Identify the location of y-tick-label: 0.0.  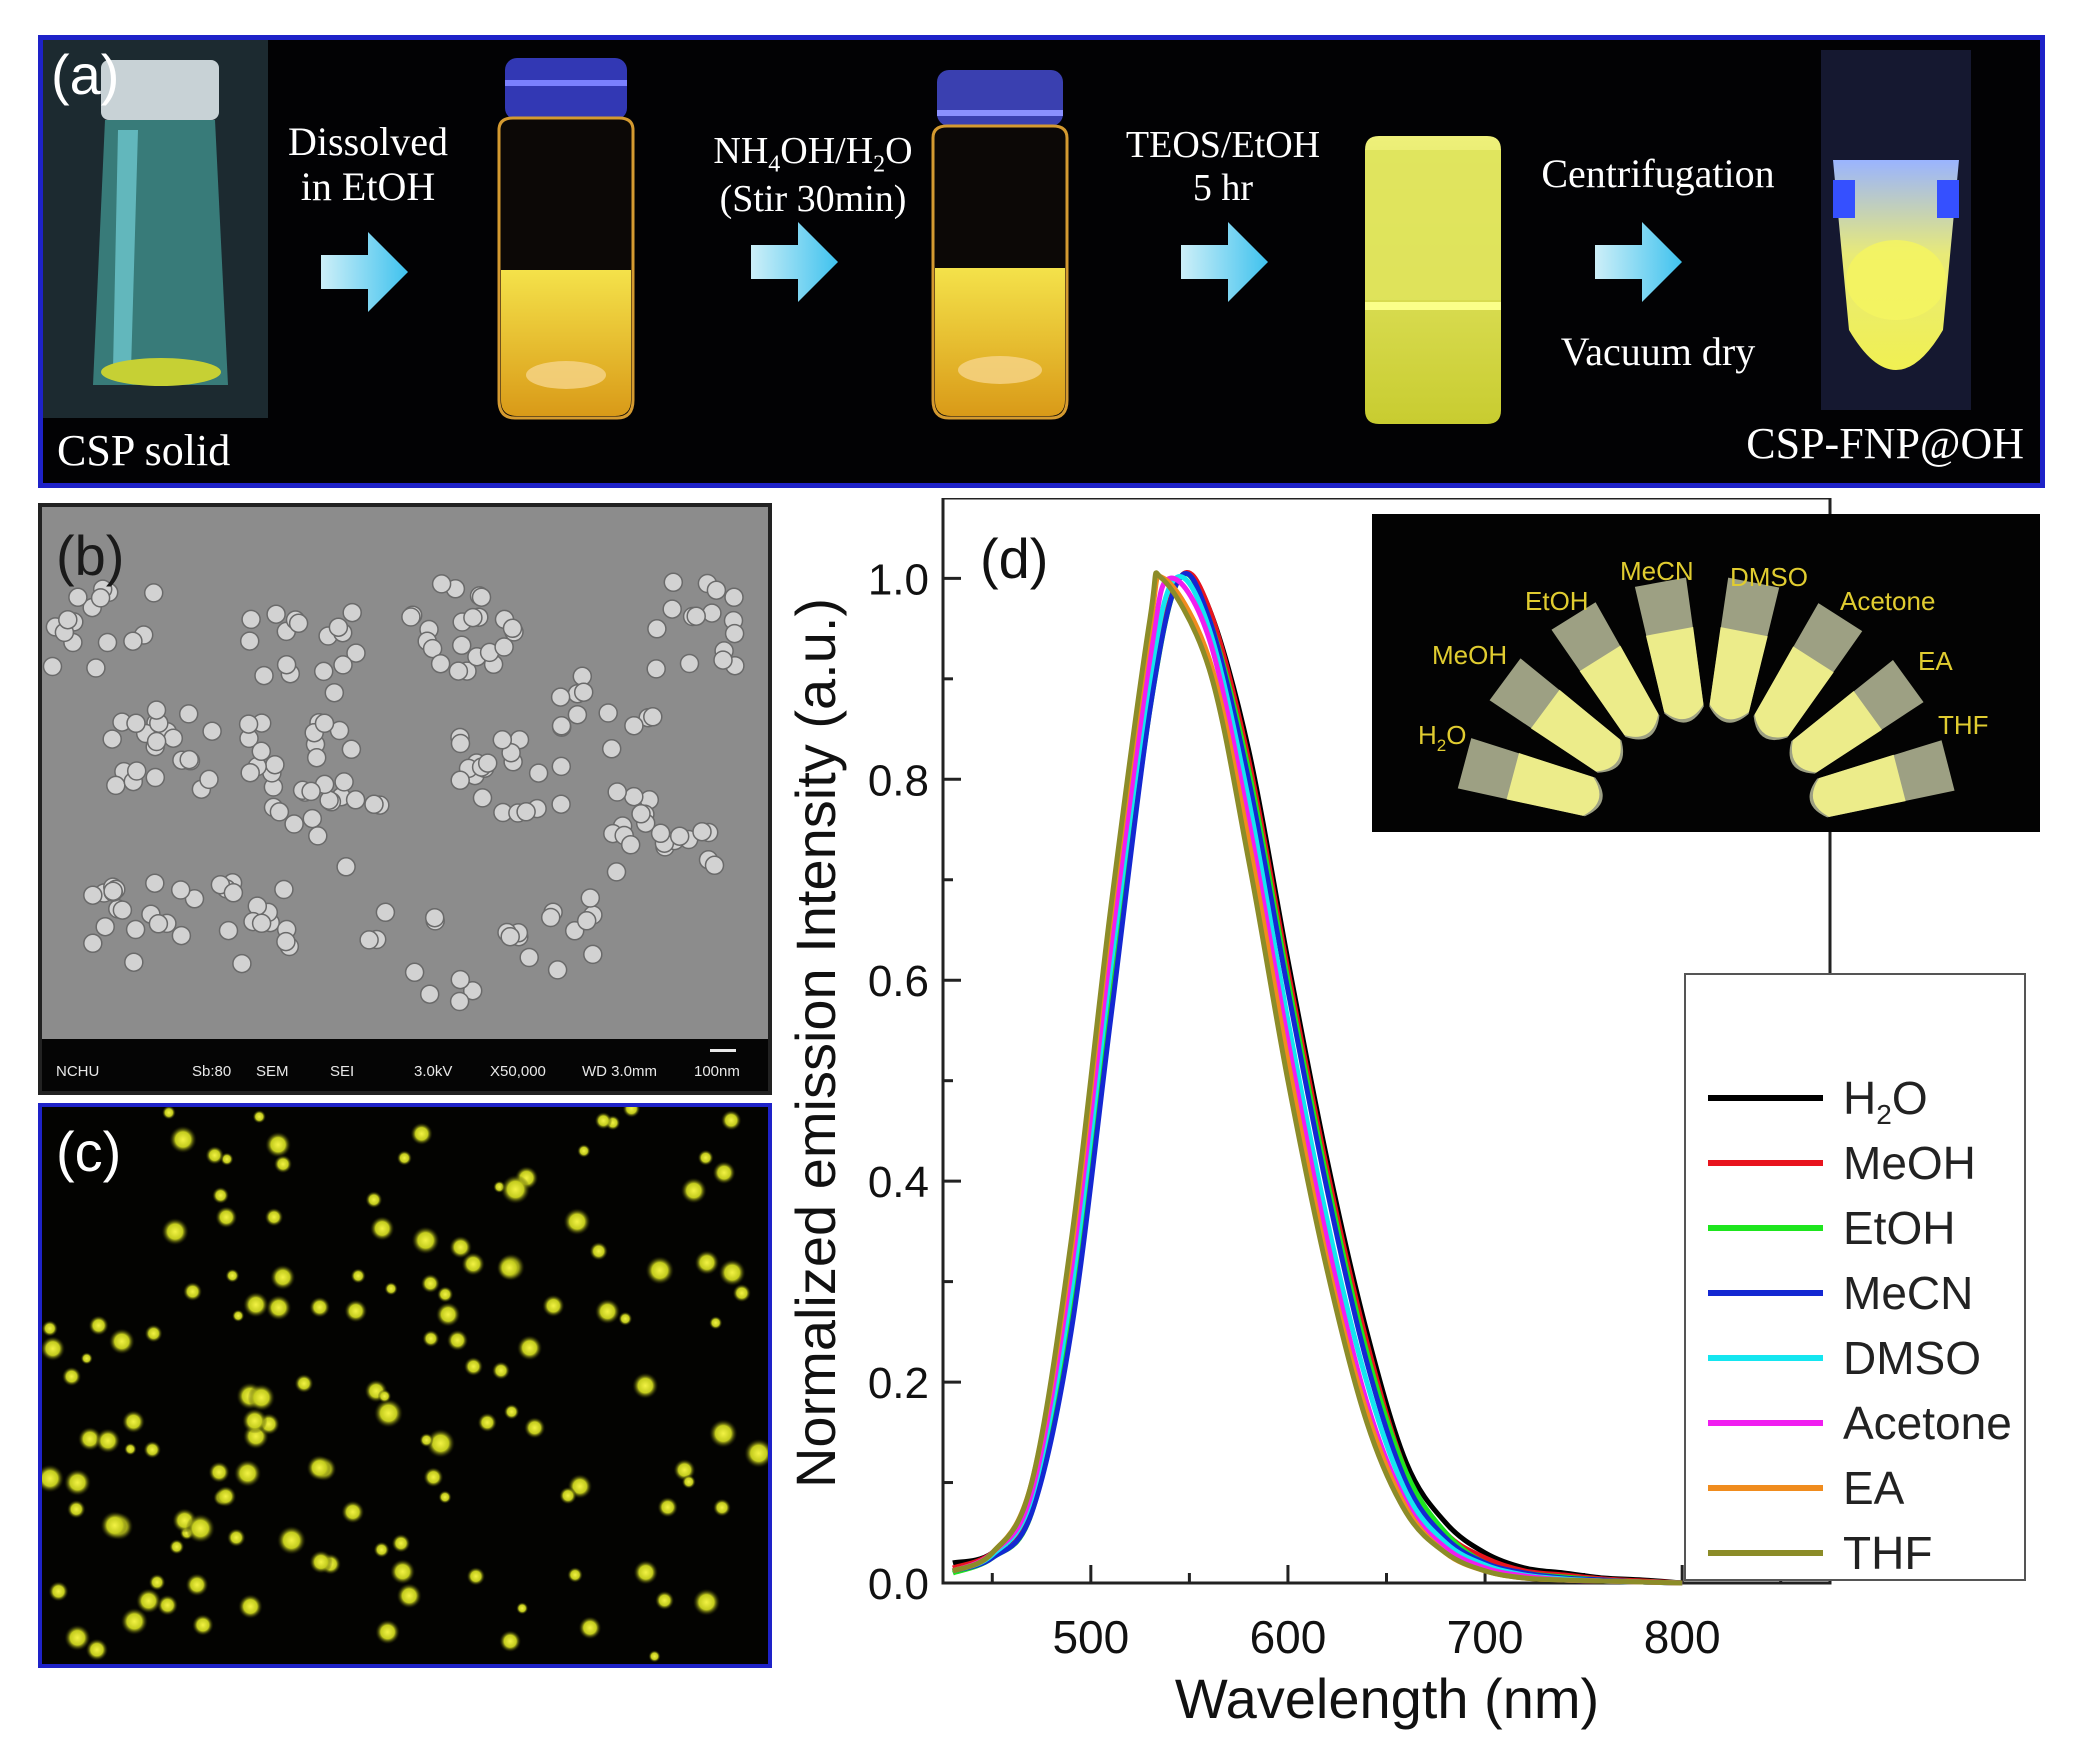
(898, 1584).